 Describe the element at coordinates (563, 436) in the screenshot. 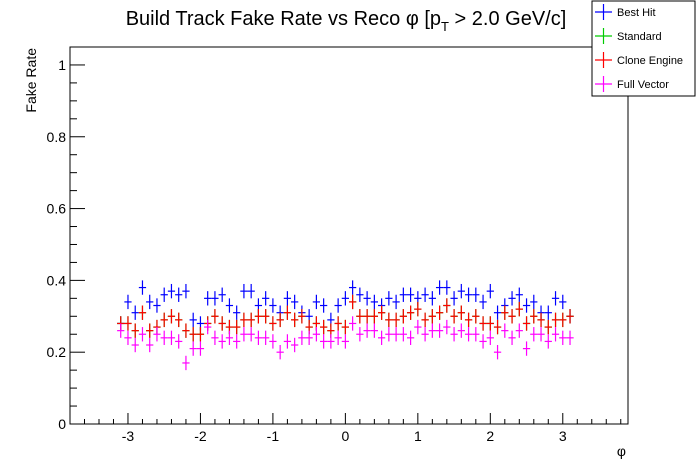

I see `x-tick-label: 3` at that location.